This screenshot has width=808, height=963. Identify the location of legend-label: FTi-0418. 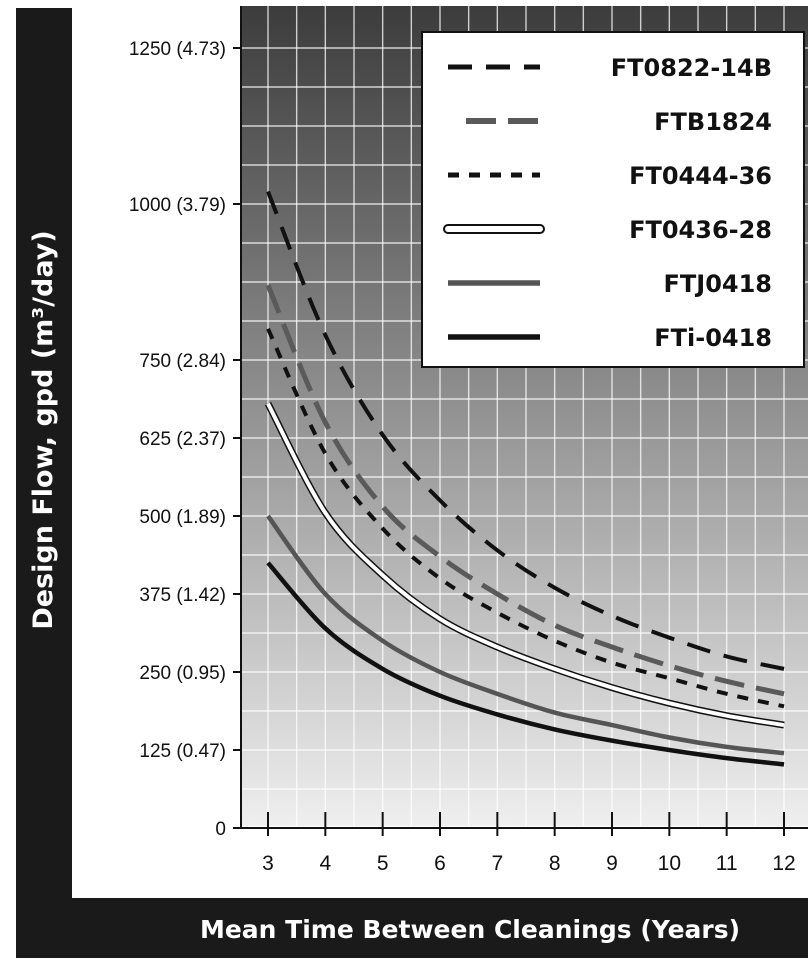
(713, 338).